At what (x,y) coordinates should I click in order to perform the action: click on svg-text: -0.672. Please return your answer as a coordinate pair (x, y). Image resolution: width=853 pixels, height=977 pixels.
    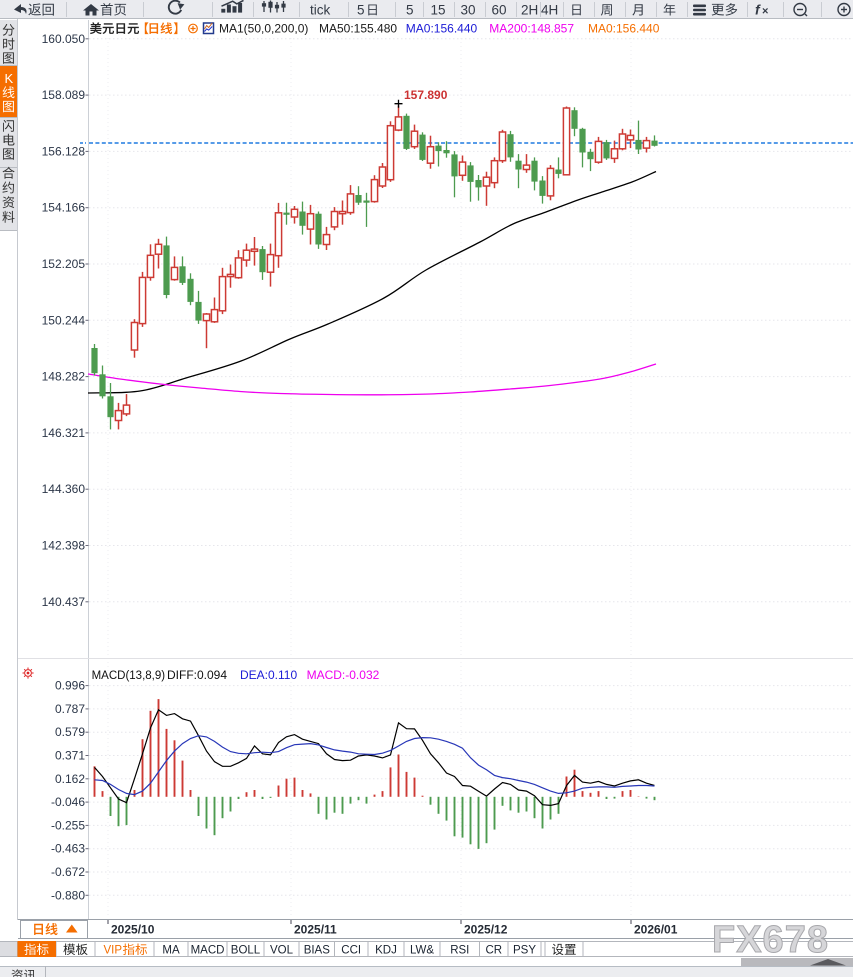
    Looking at the image, I should click on (68, 872).